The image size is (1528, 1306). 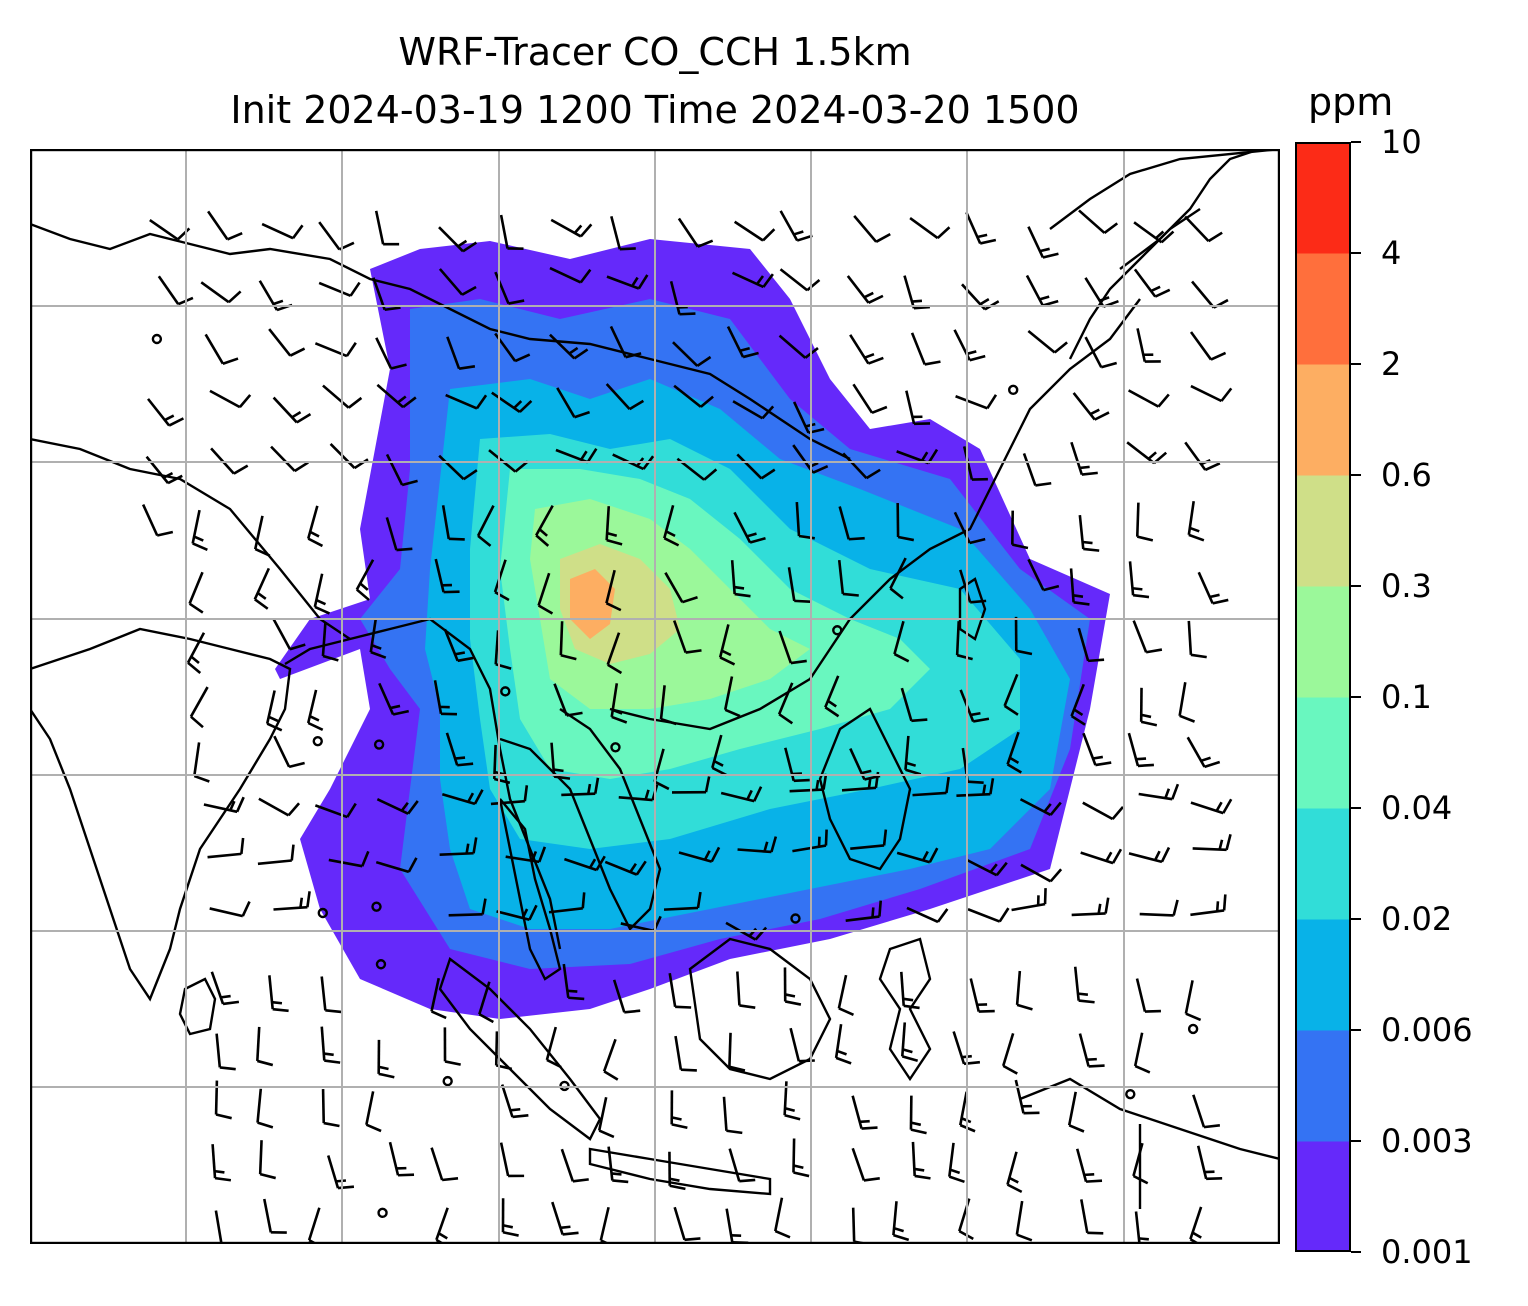 What do you see at coordinates (1417, 808) in the screenshot?
I see `colorbar-tick-label: 0.04` at bounding box center [1417, 808].